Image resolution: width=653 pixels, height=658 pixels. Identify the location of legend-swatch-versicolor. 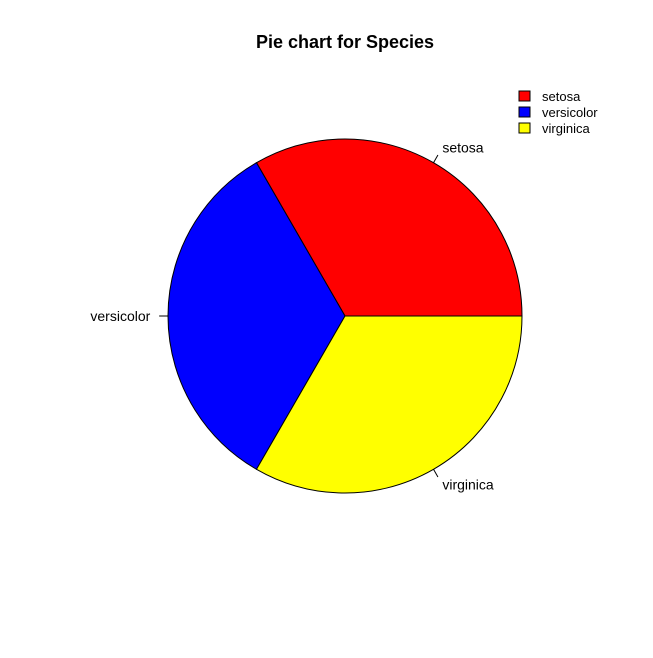
(524, 112).